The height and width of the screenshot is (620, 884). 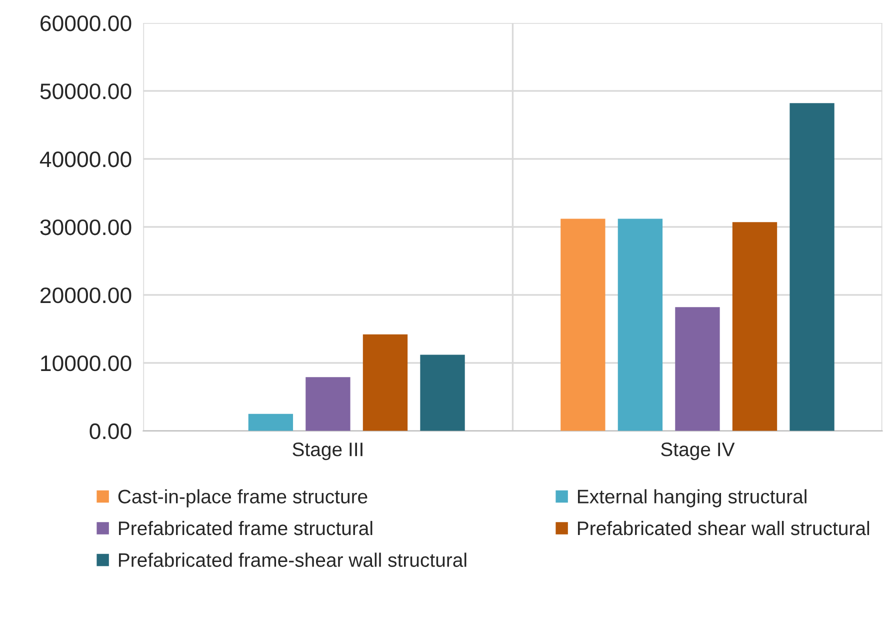 What do you see at coordinates (327, 451) in the screenshot?
I see `x-tick-label: Stage III` at bounding box center [327, 451].